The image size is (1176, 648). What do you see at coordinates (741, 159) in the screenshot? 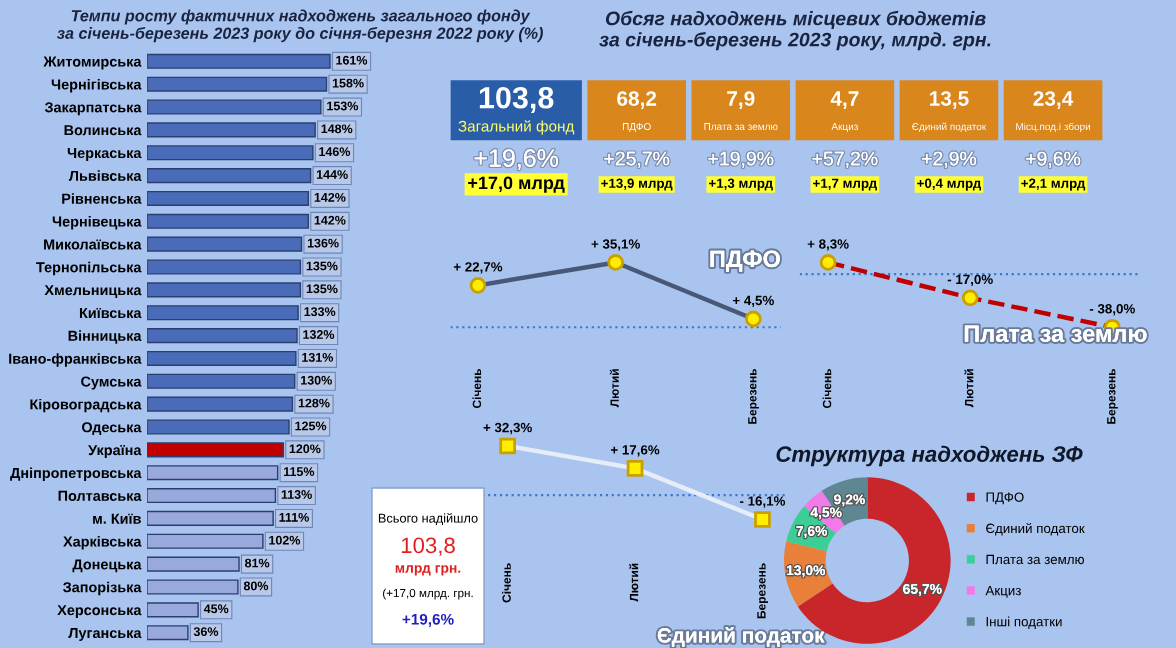
I see `text: +19,9%` at bounding box center [741, 159].